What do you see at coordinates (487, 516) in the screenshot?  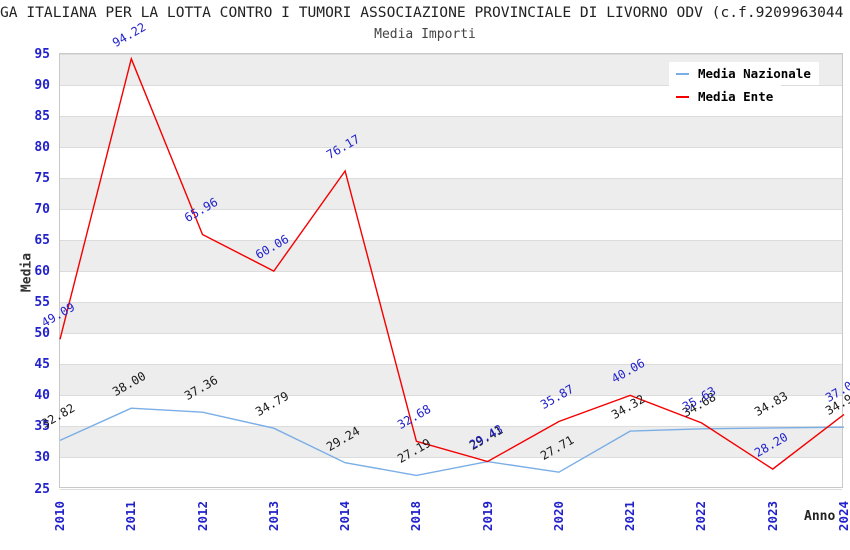 I see `x-tick-label: 2019` at bounding box center [487, 516].